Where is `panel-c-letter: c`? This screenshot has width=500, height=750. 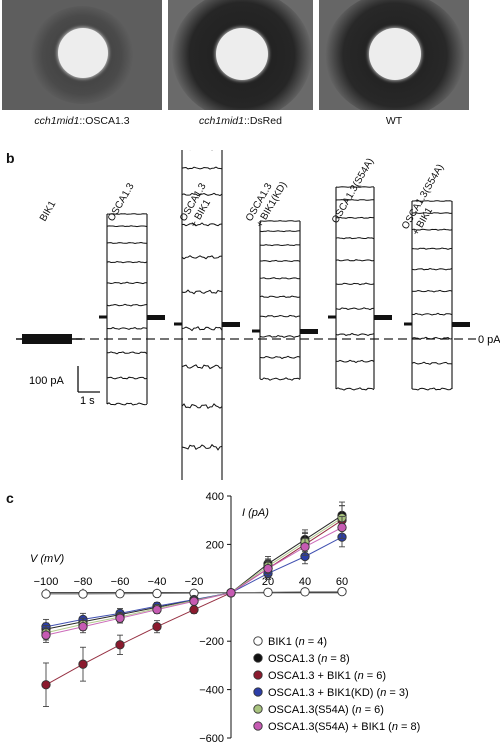
panel-c-letter: c is located at coordinates (10, 498).